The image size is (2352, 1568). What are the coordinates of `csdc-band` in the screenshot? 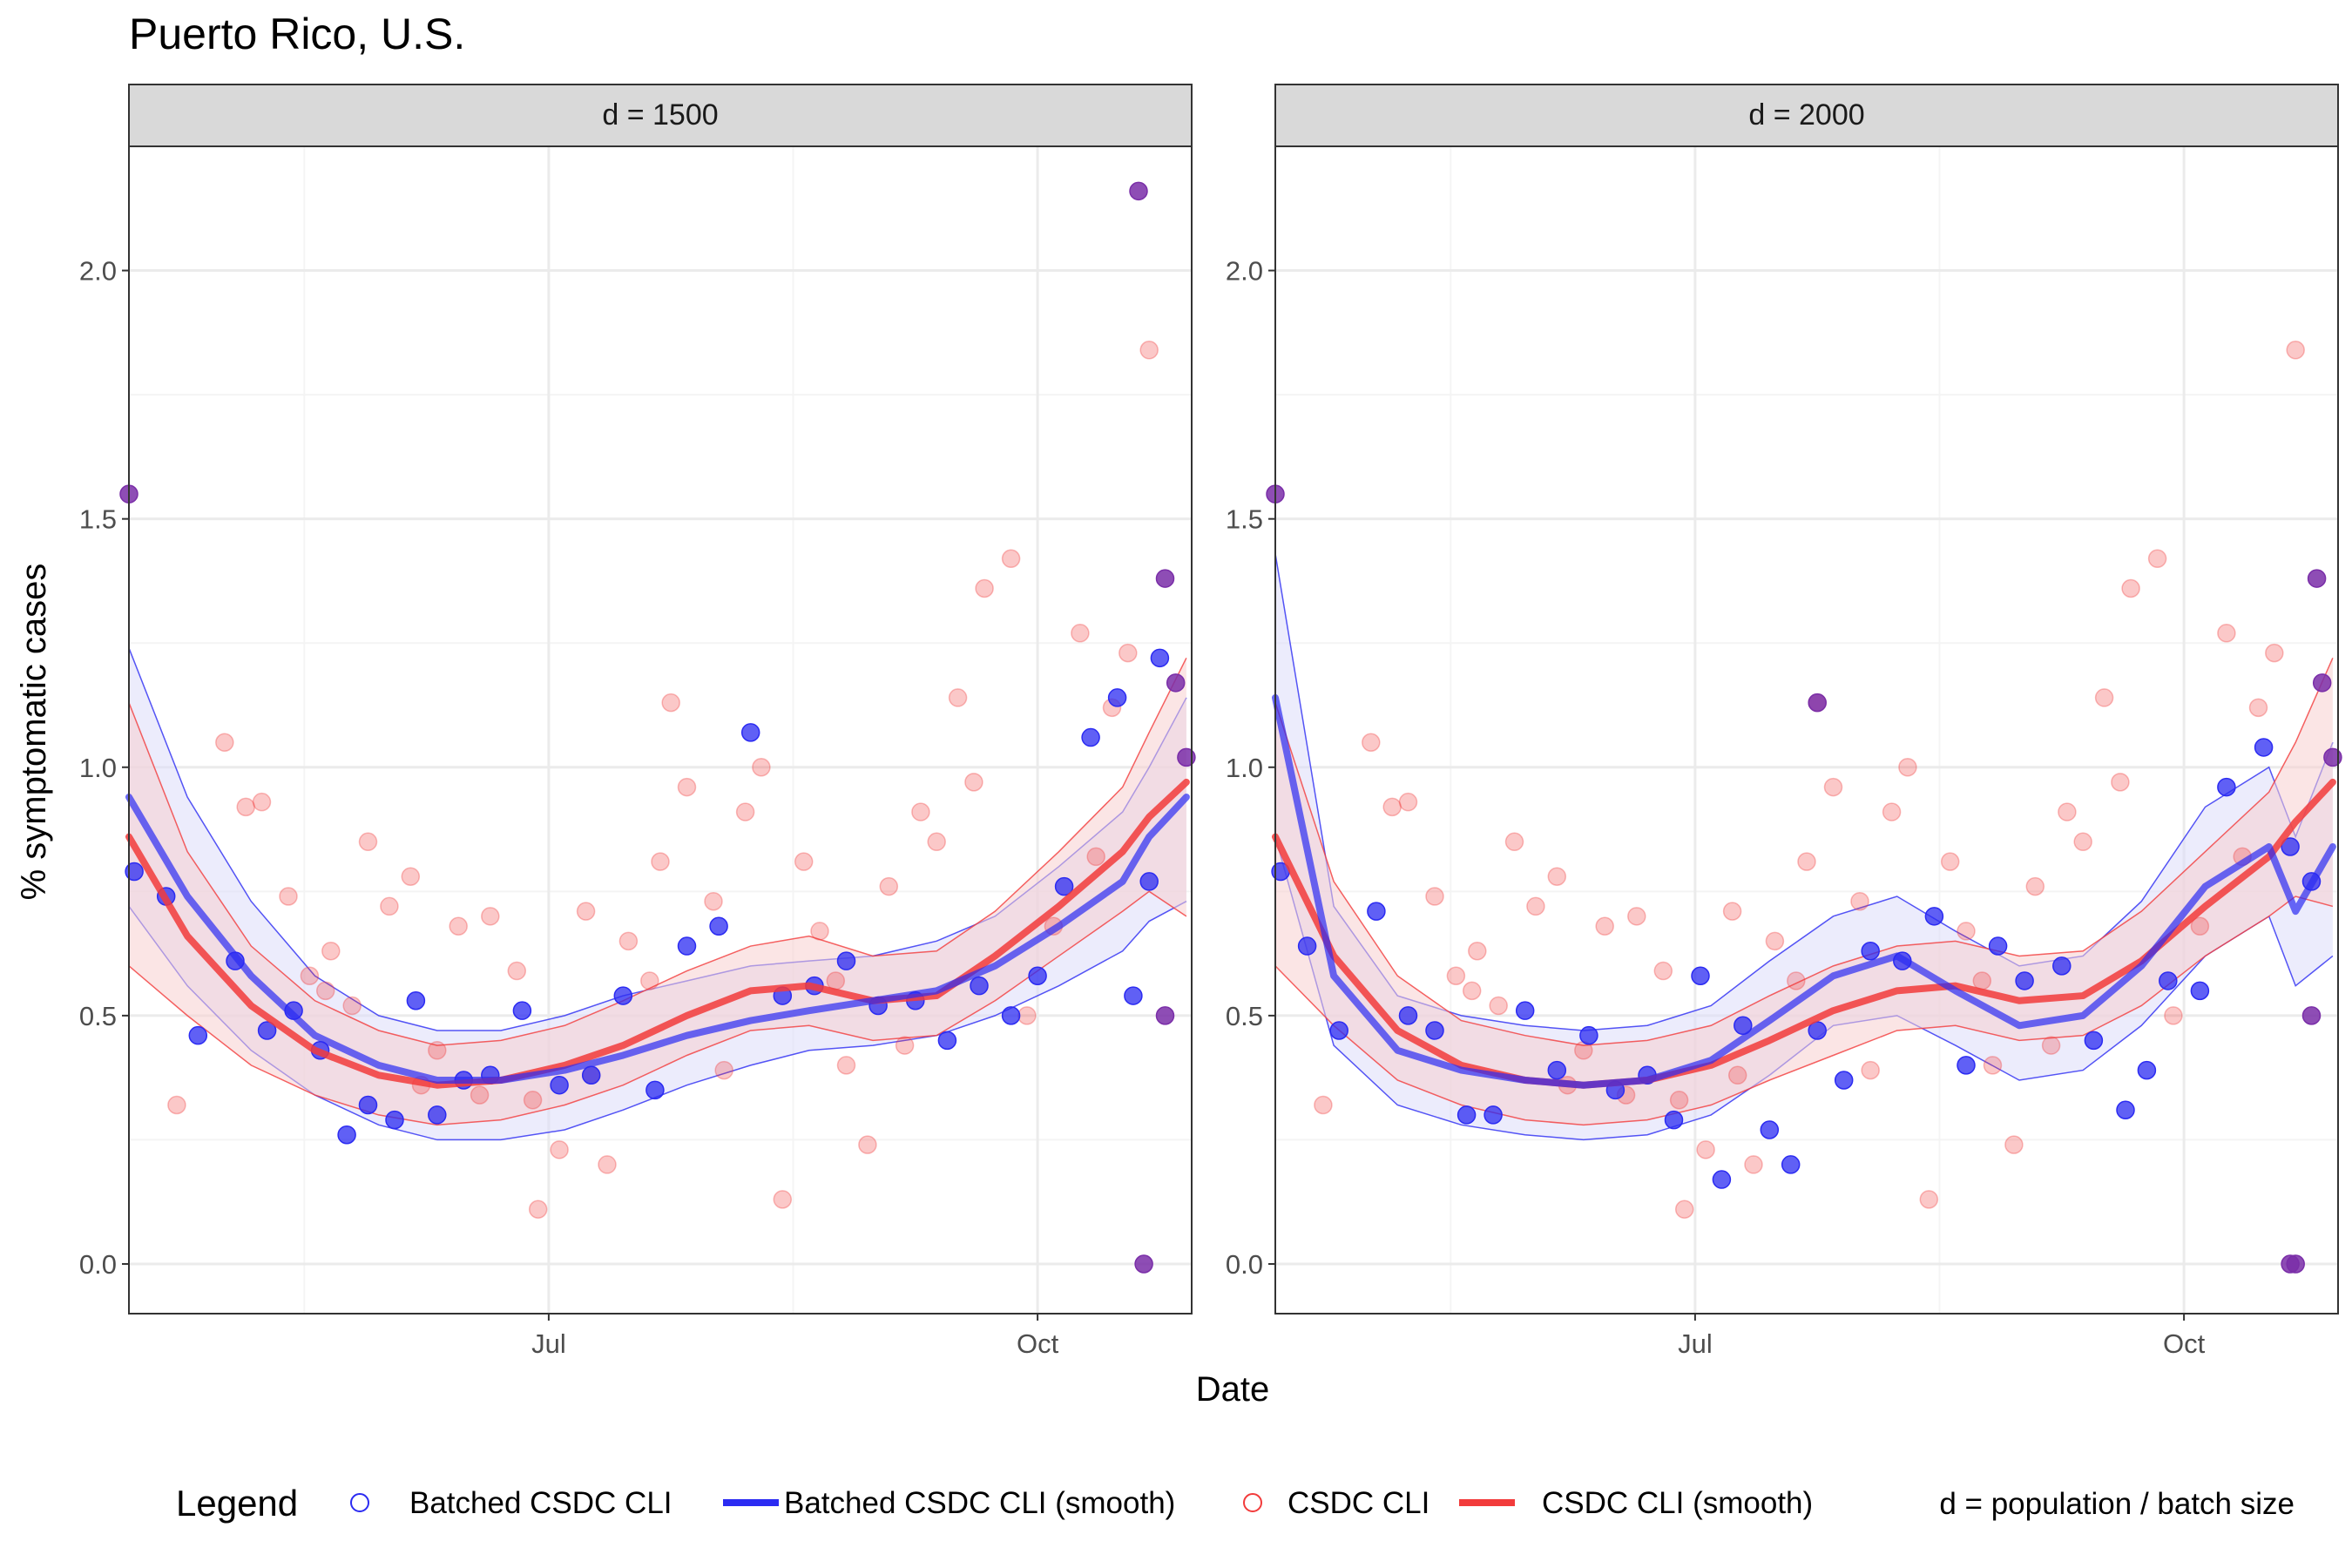 It's located at (1804, 891).